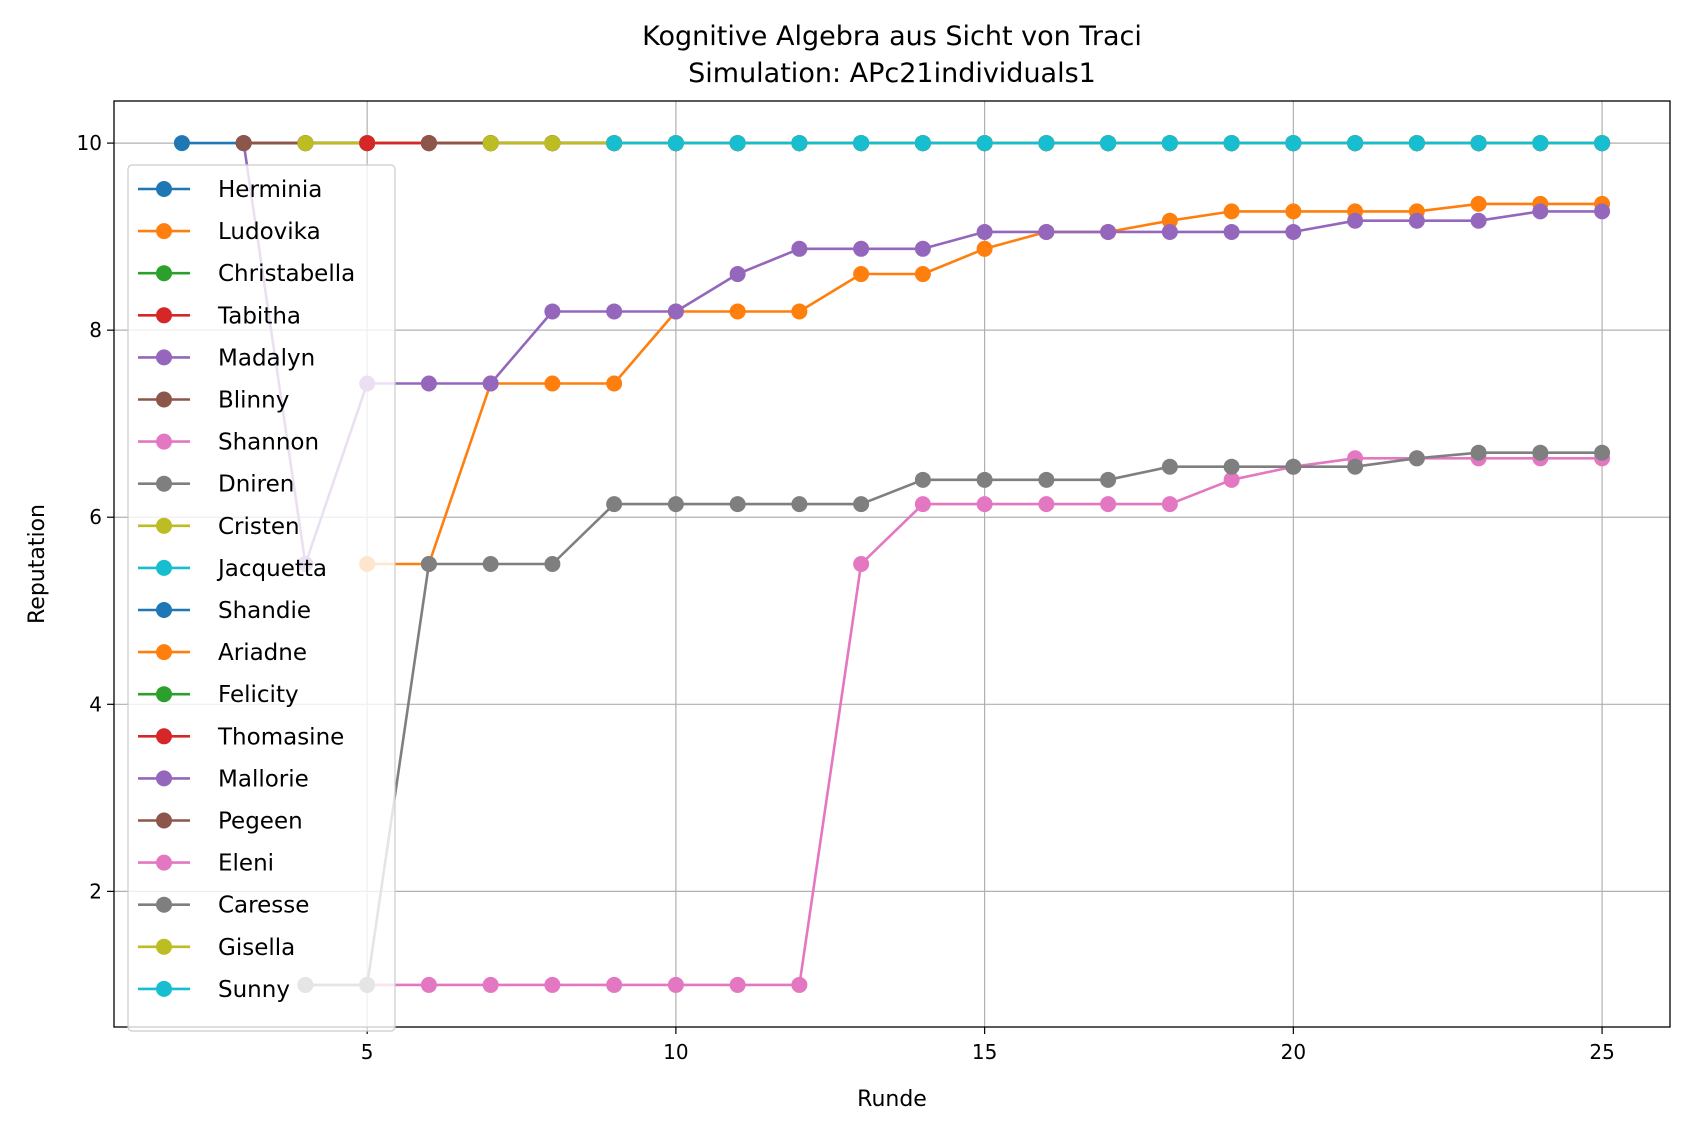  What do you see at coordinates (268, 443) in the screenshot?
I see `legend-label: Shannon` at bounding box center [268, 443].